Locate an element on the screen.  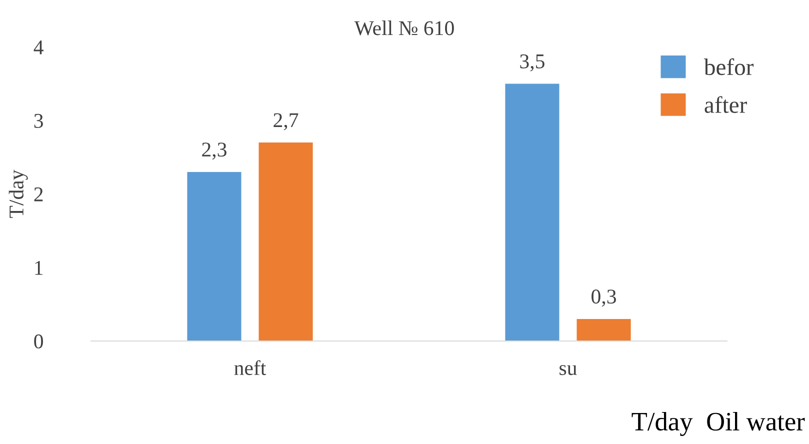
y-tick-label: 3 is located at coordinates (38, 121).